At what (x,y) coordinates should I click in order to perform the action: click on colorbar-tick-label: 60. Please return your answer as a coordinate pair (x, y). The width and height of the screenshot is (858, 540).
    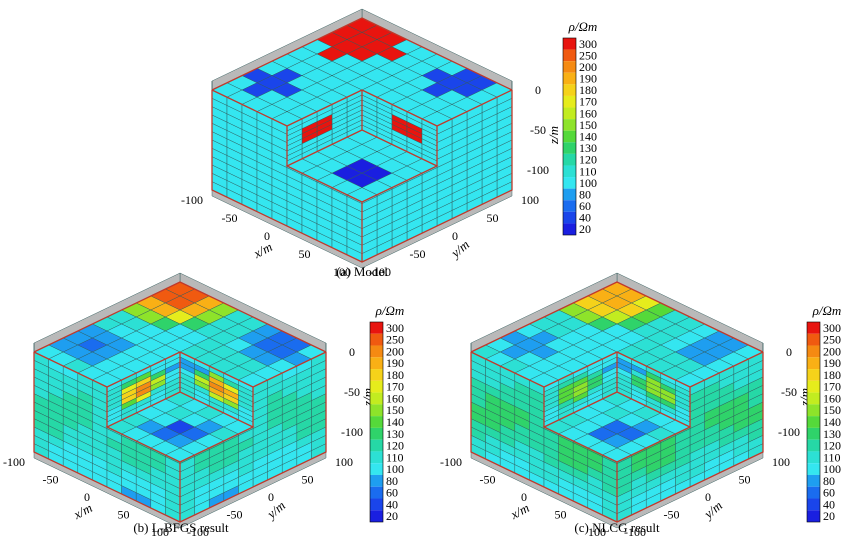
    Looking at the image, I should click on (585, 206).